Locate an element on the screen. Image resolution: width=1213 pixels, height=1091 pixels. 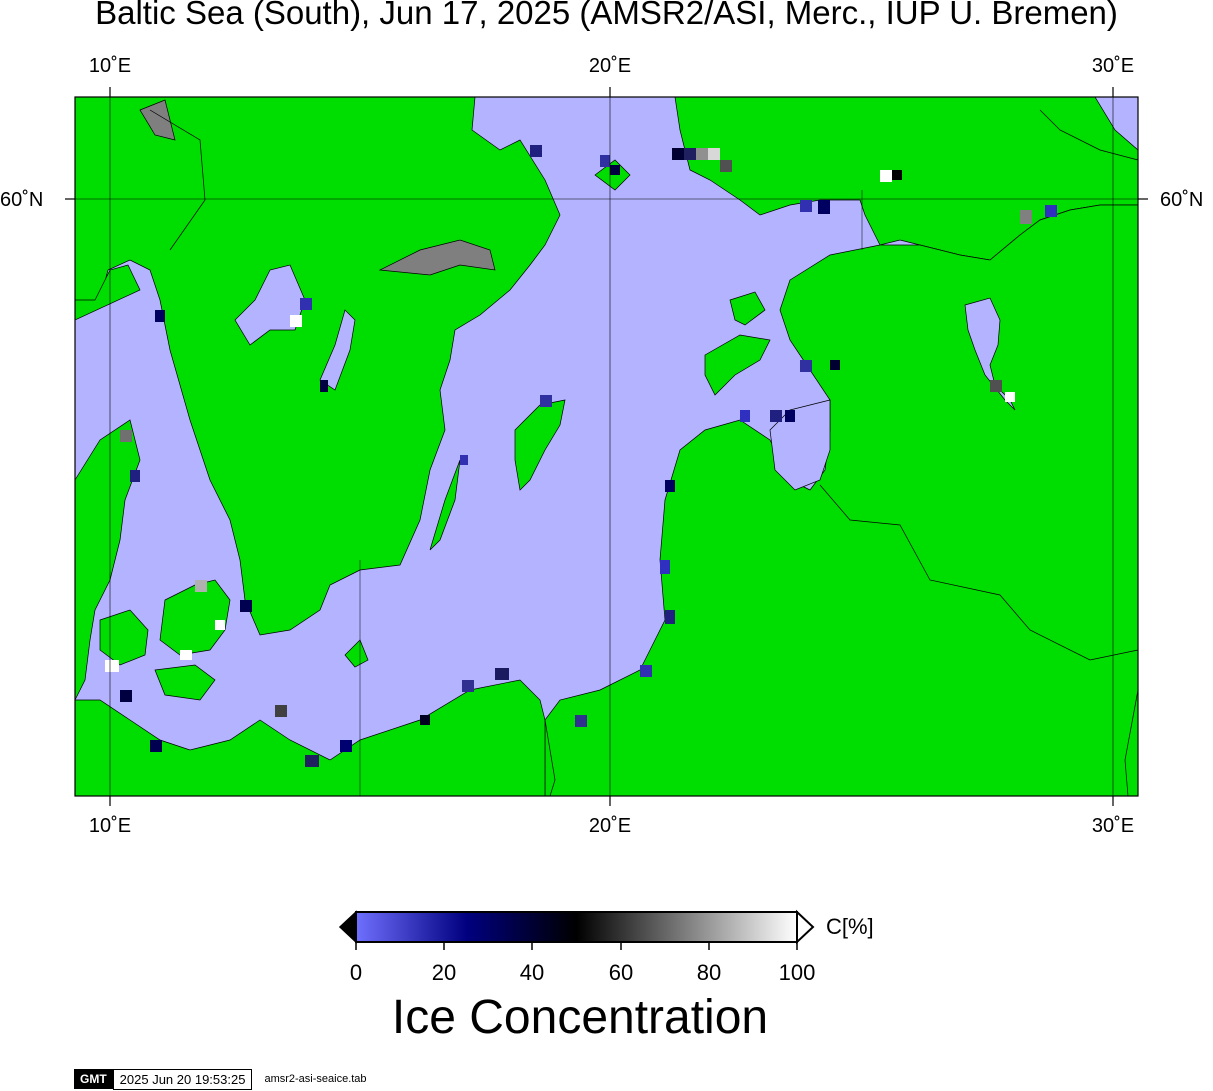
lake-vattern is located at coordinates (337, 350).